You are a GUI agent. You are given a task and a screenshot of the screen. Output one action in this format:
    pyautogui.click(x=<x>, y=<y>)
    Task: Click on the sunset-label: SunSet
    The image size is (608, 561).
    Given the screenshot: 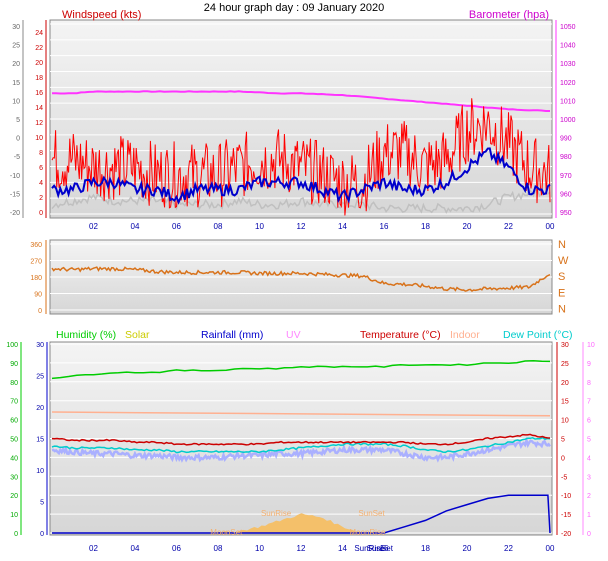 What is the action you would take?
    pyautogui.click(x=380, y=548)
    